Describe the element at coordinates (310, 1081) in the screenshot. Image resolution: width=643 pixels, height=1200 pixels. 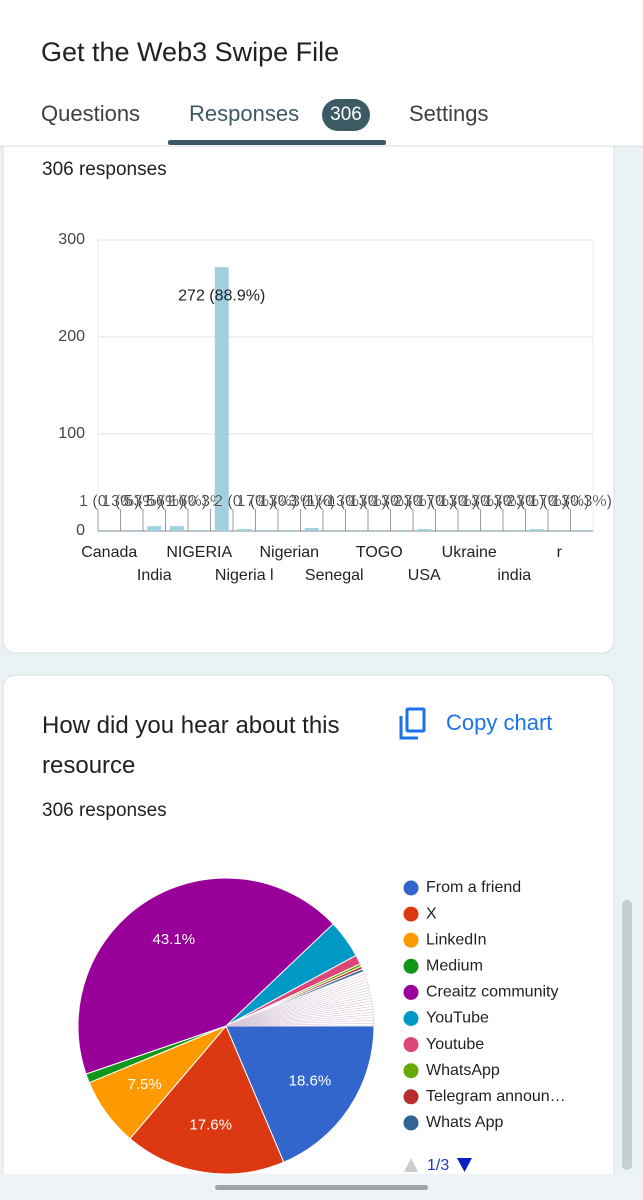
I see `slice-label: 18.6%` at that location.